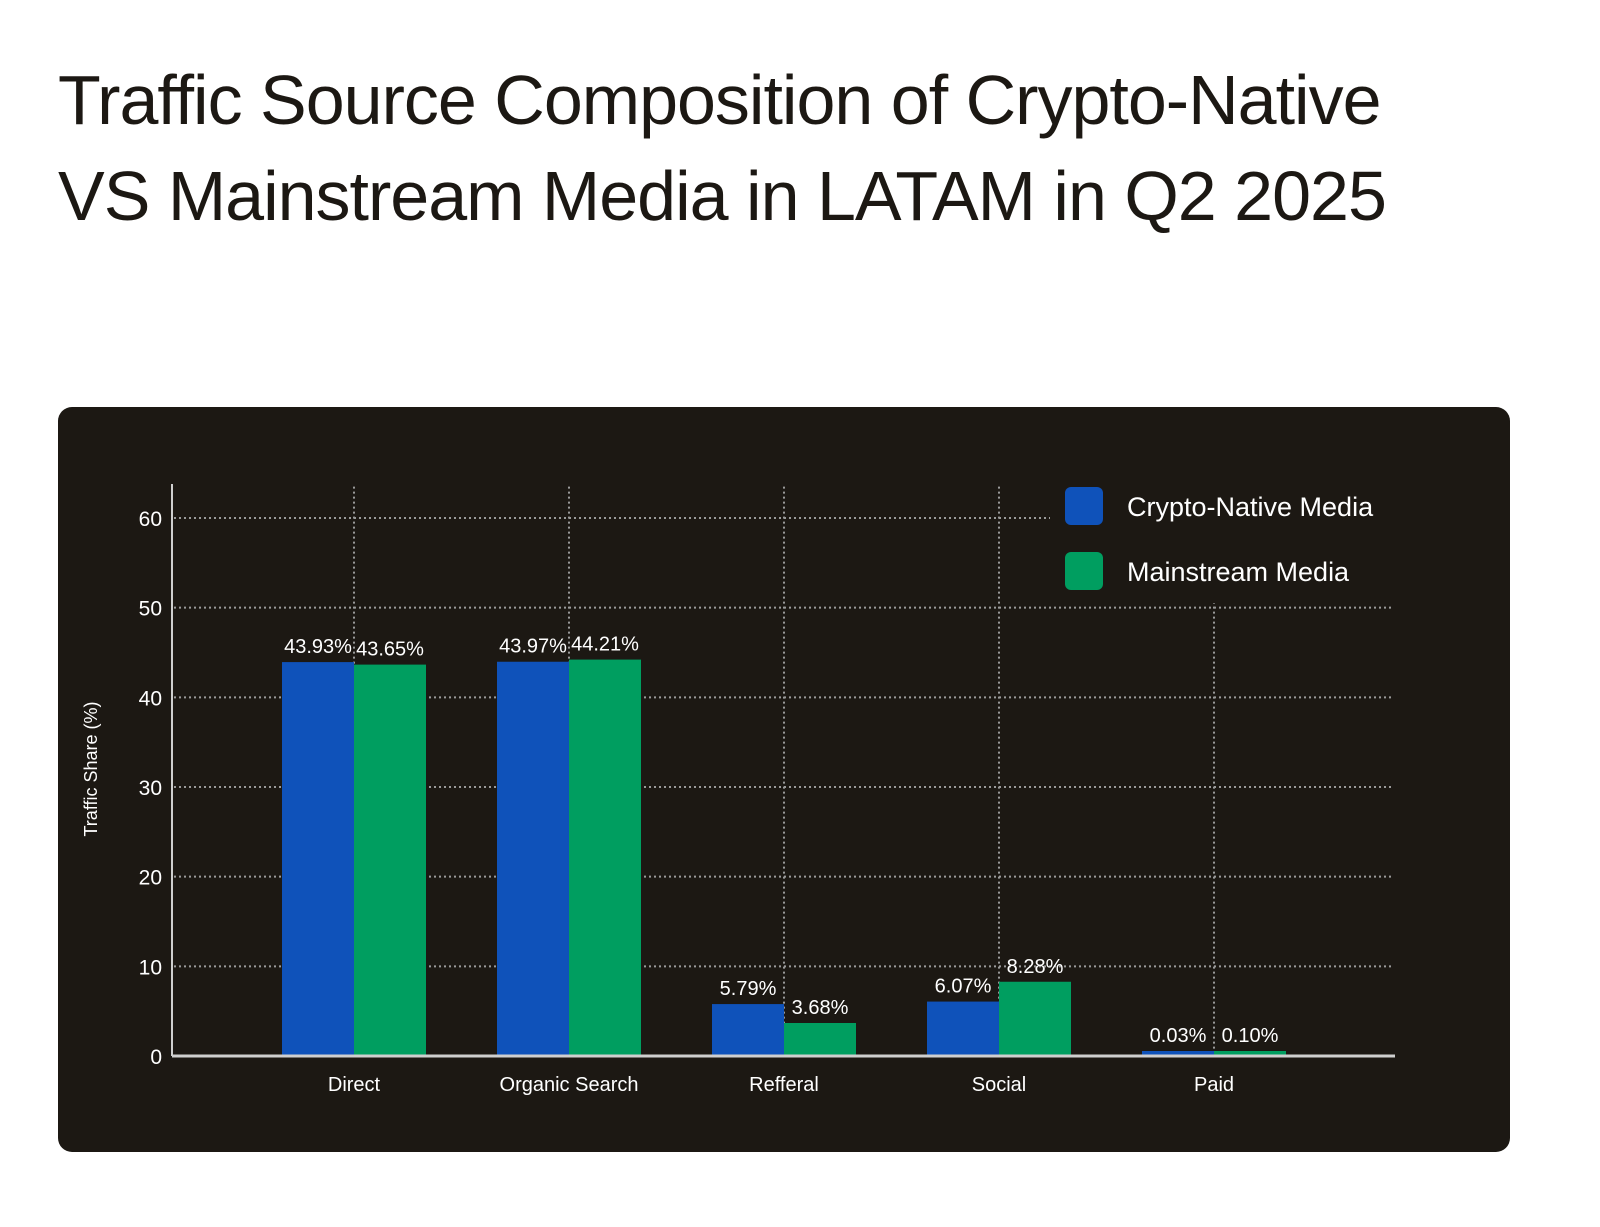 The height and width of the screenshot is (1227, 1600). Describe the element at coordinates (784, 1085) in the screenshot. I see `x-tick-label: Refferal` at that location.